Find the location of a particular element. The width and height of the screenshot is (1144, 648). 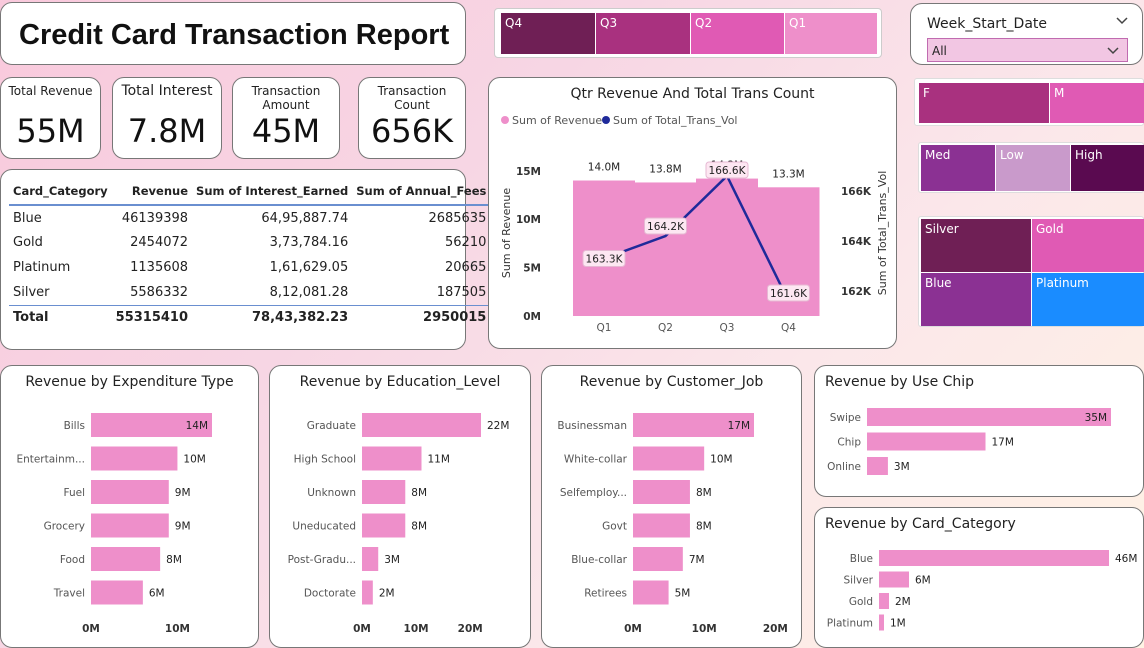

quarter-tile-q4: Q4 is located at coordinates (548, 33).